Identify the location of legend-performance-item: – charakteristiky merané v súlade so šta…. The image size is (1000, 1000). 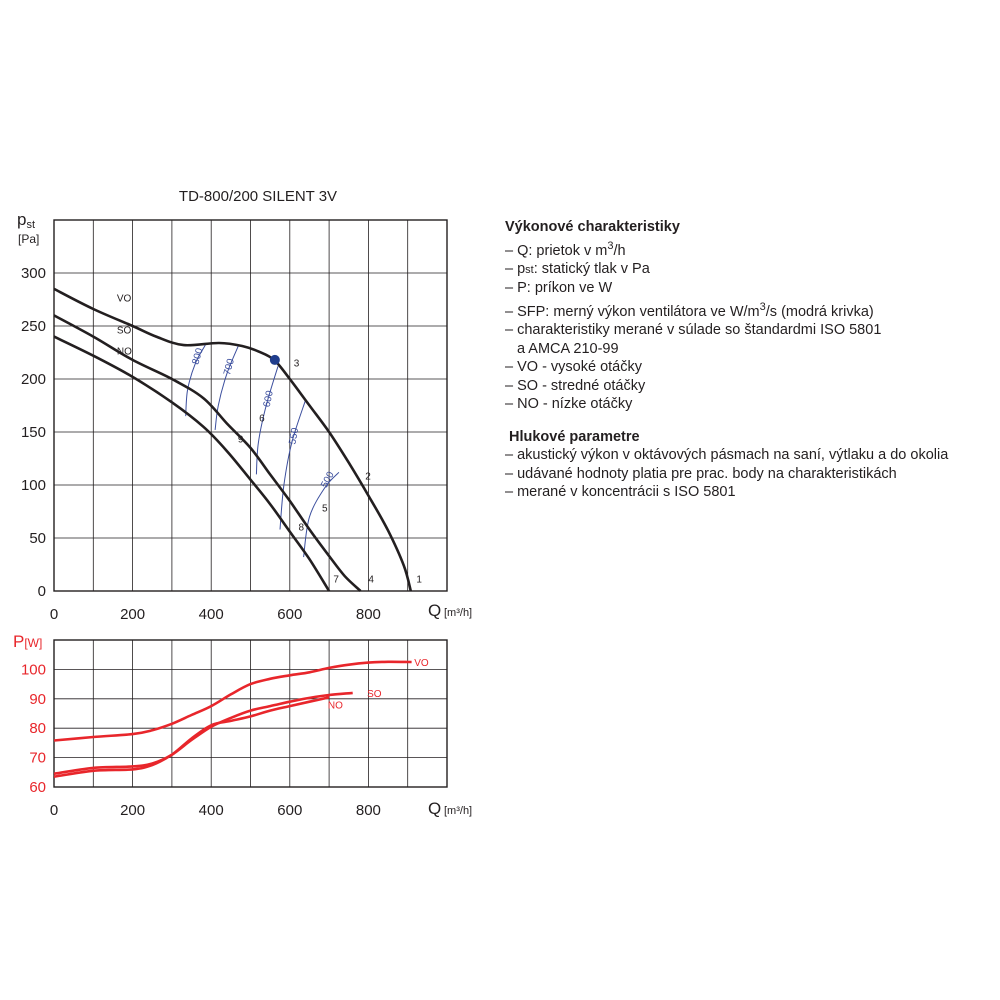
(693, 330).